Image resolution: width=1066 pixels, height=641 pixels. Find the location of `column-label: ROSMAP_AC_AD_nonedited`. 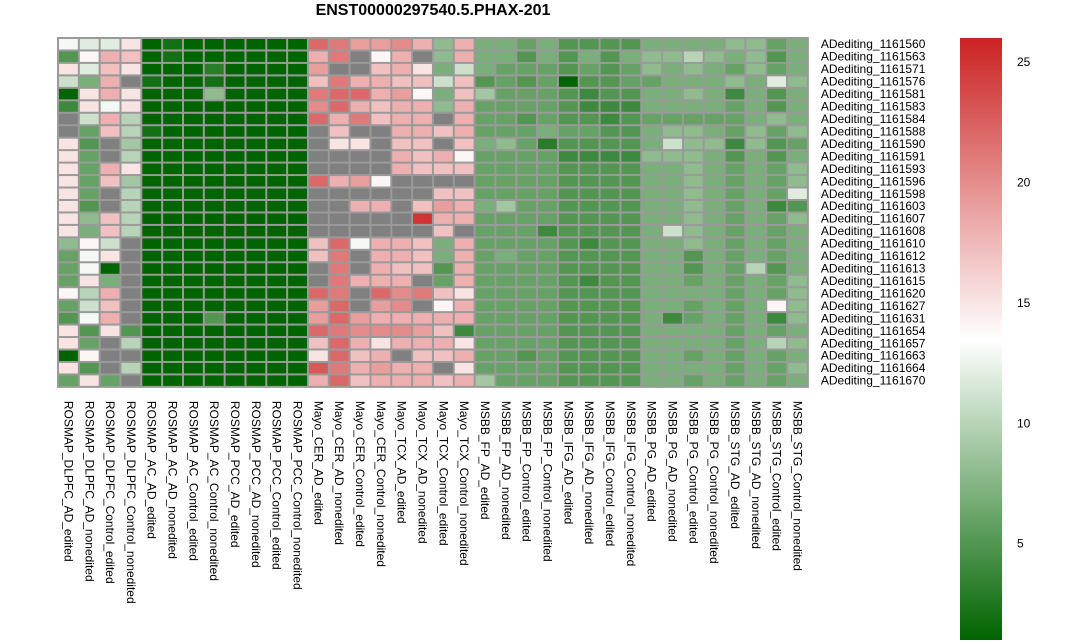

column-label: ROSMAP_AC_AD_nonedited is located at coordinates (173, 480).